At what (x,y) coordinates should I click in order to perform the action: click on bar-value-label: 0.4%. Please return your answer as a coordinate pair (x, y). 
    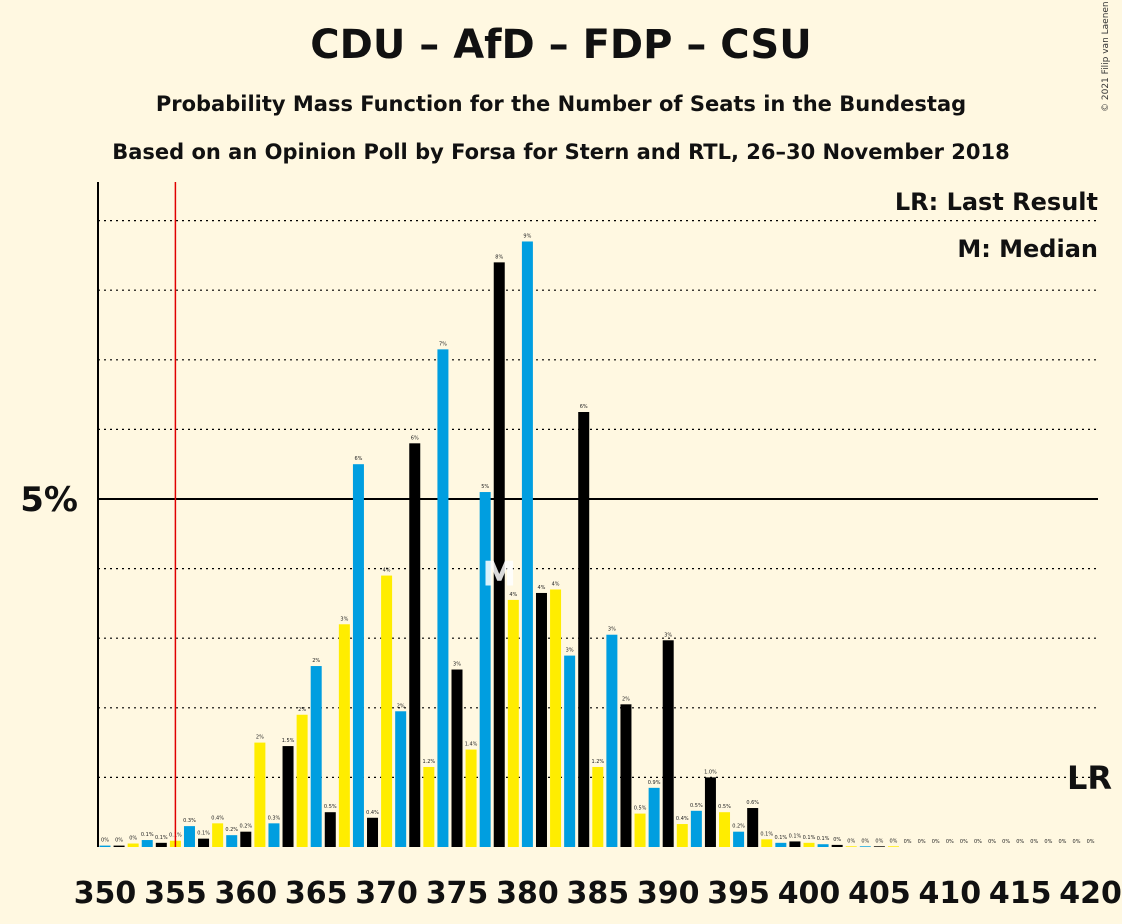
    Looking at the image, I should click on (682, 819).